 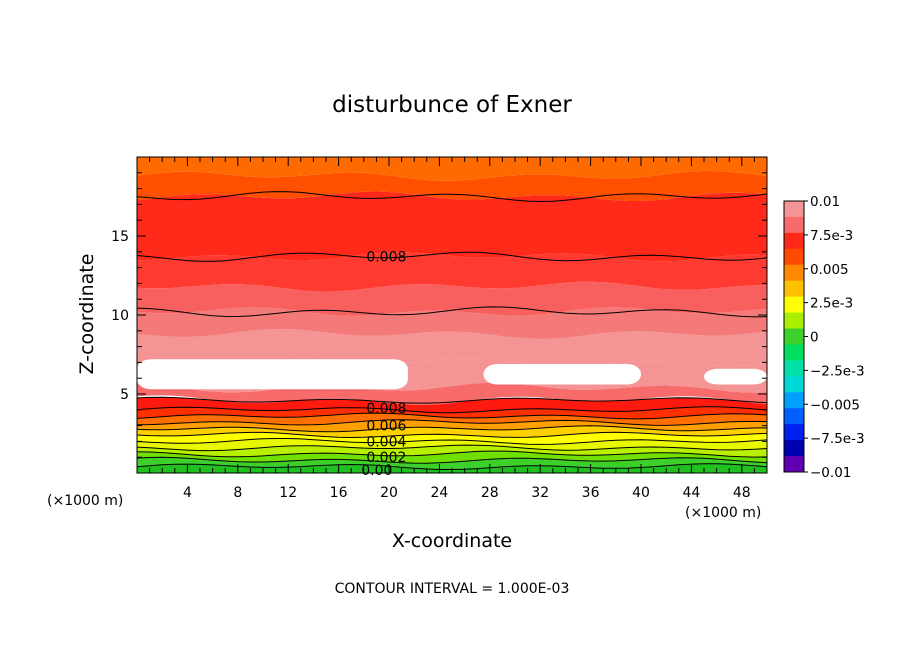 I want to click on x-axis-label: X-coordinate, so click(x=452, y=541).